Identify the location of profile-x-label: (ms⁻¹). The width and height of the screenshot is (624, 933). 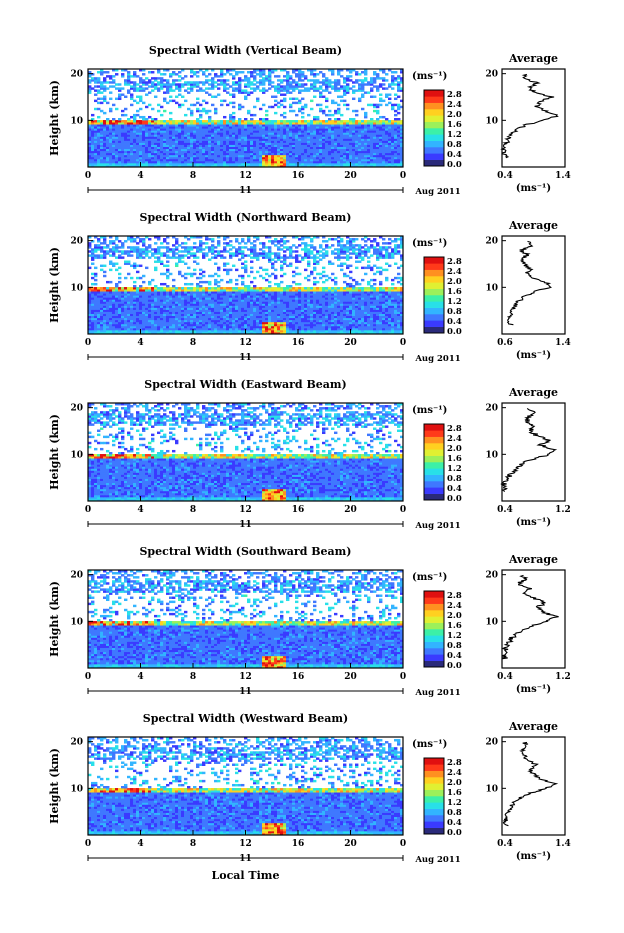
(533, 188).